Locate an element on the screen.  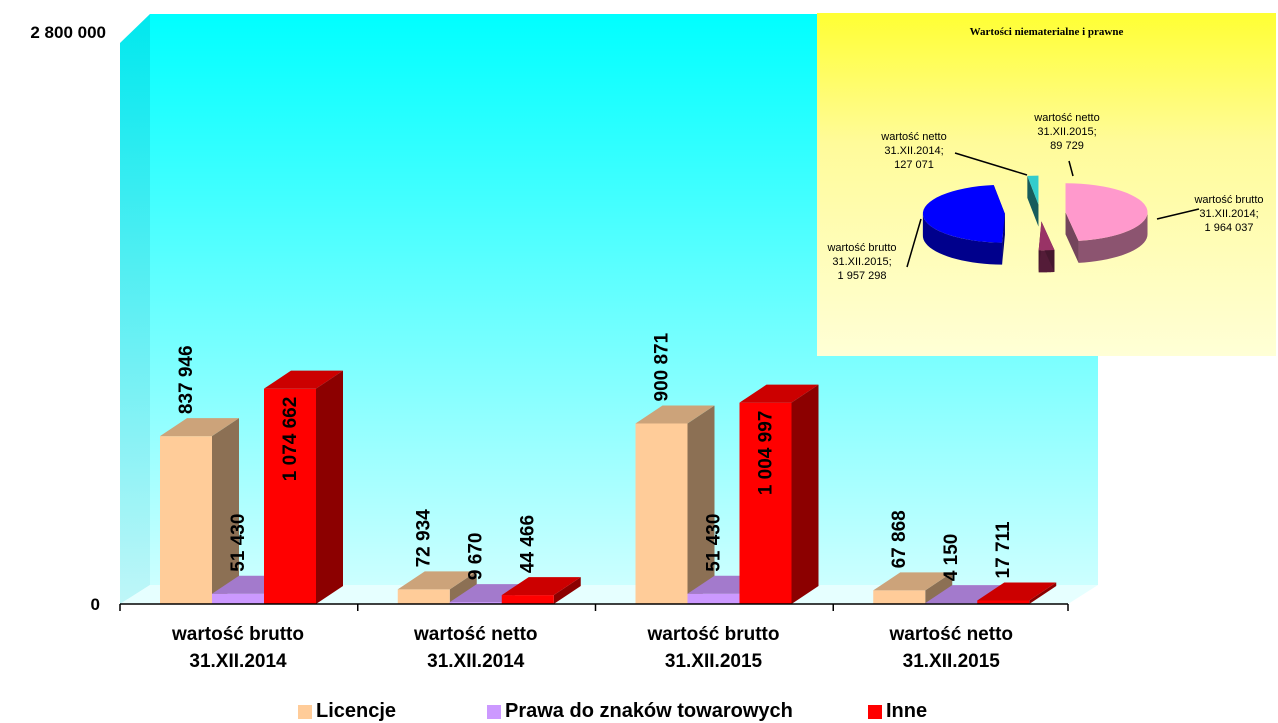
pie-slice-label: 89 729 is located at coordinates (1067, 146).